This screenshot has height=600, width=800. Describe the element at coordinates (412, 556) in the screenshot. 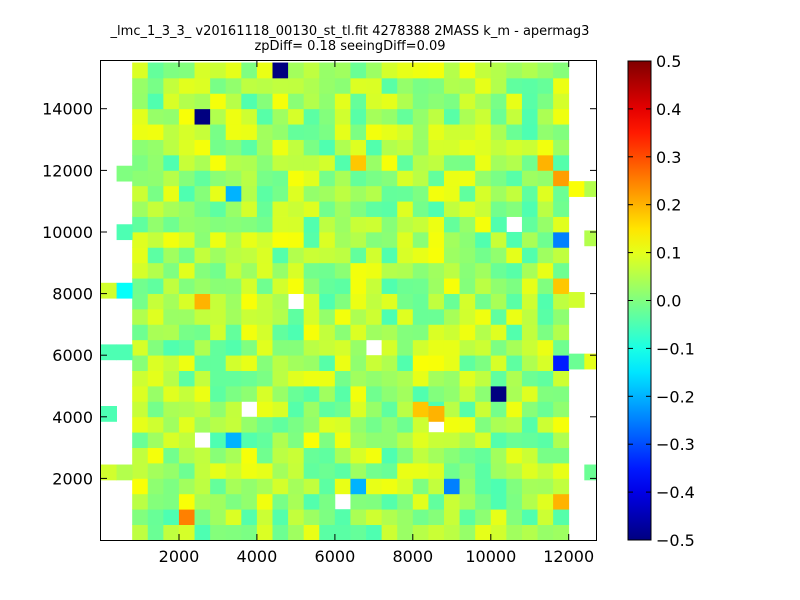

I see `x-tick-label: 8000` at that location.